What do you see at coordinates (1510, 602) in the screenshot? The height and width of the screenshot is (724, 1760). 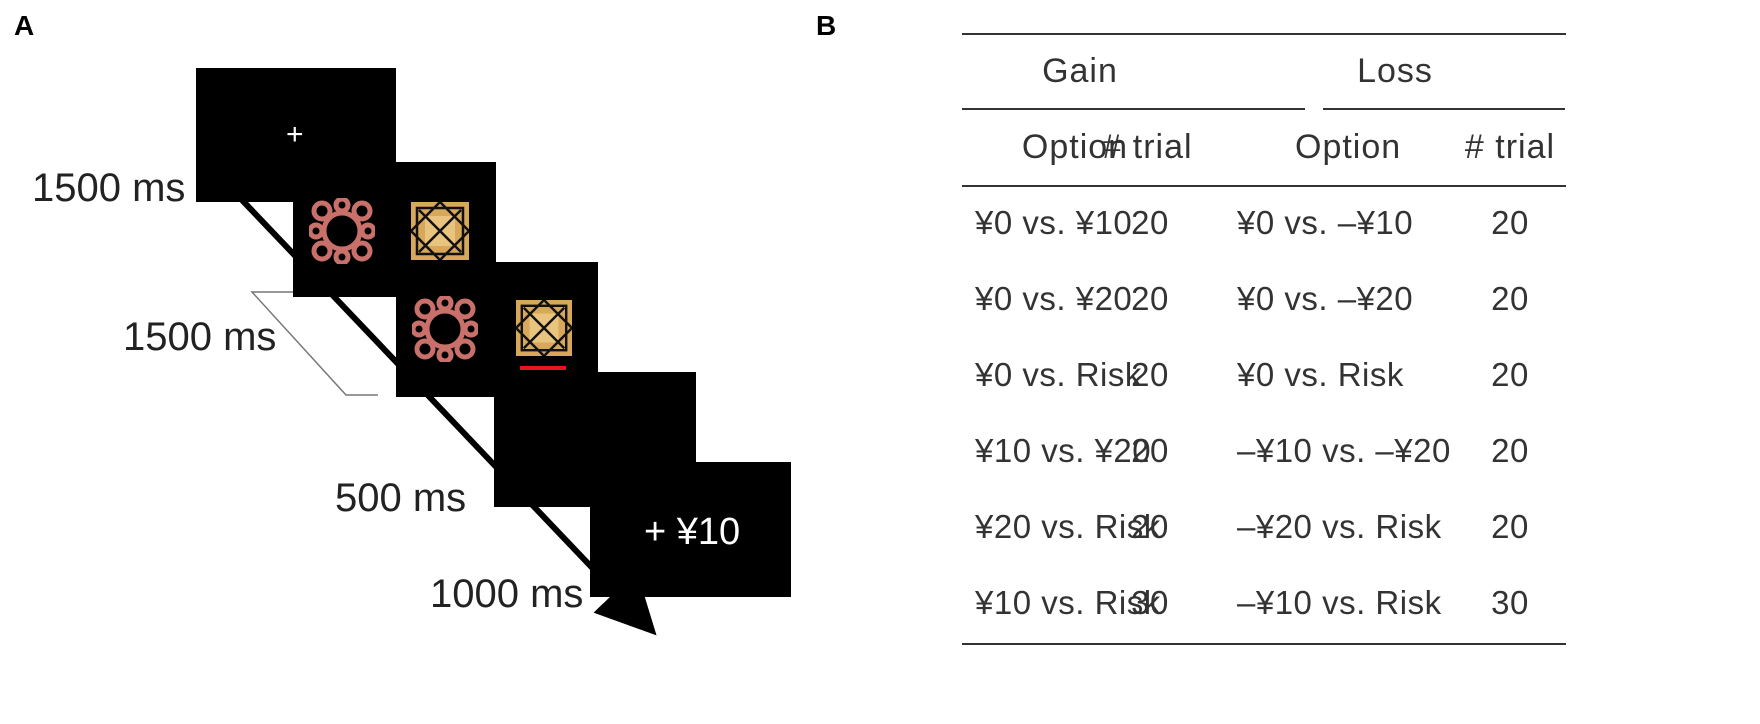 I see `loss-trials: 30` at bounding box center [1510, 602].